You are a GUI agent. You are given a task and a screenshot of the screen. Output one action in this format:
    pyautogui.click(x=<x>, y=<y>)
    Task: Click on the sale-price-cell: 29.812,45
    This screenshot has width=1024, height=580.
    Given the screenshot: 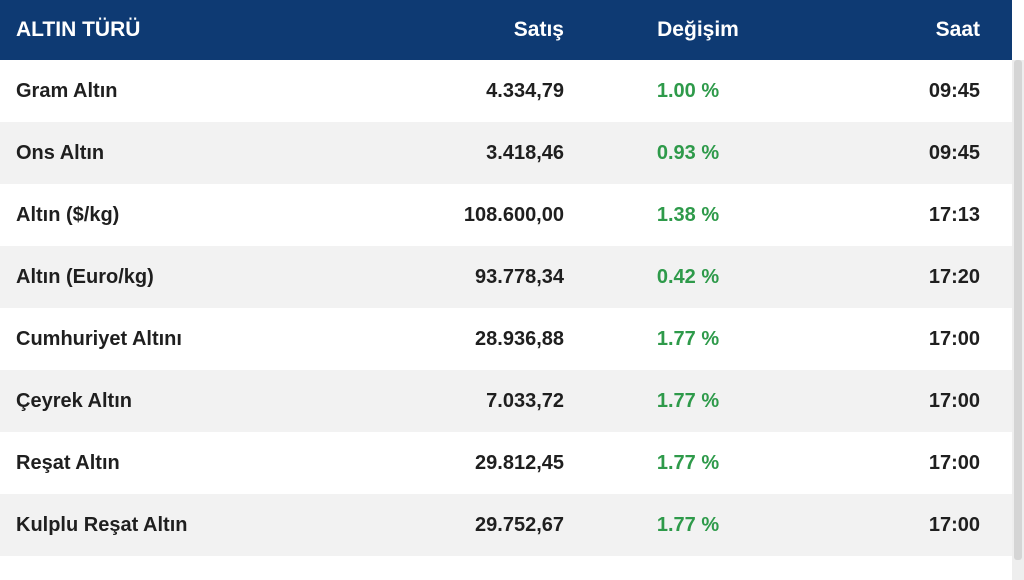 What is the action you would take?
    pyautogui.click(x=519, y=462)
    